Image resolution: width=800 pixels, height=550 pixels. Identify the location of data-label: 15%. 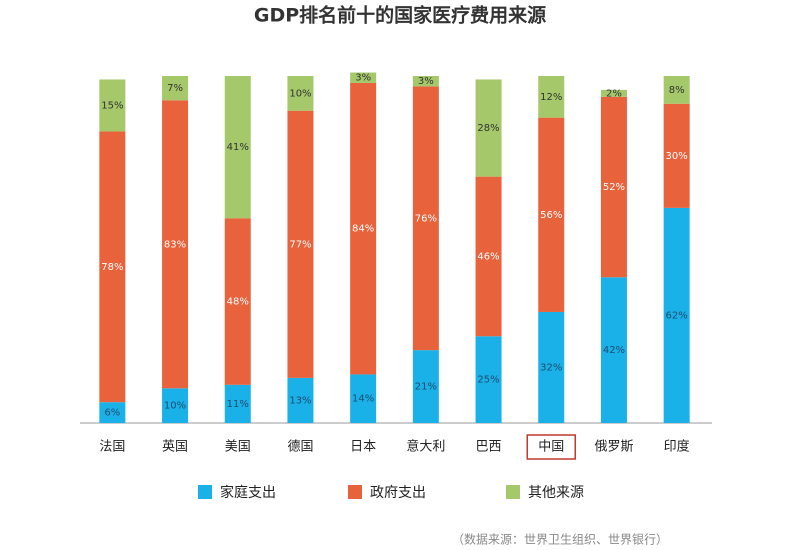
(112, 105).